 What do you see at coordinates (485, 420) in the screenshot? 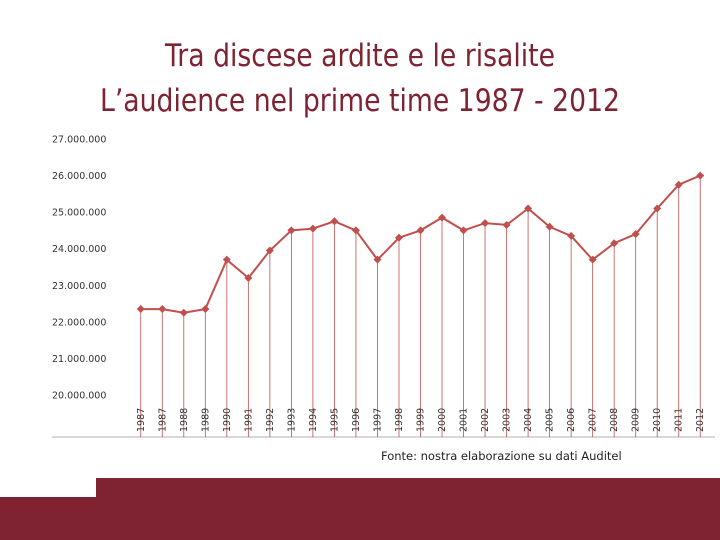
I see `x-tick-label-16: 2002` at bounding box center [485, 420].